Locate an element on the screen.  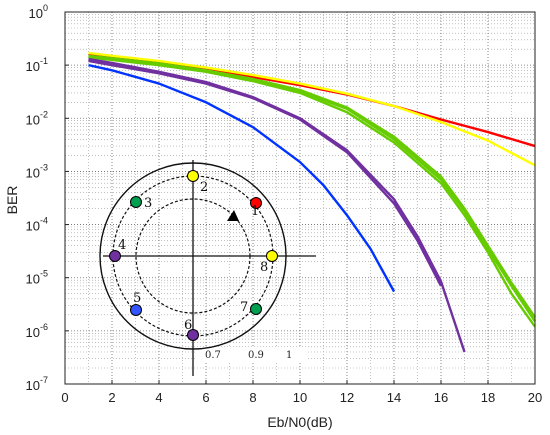
radius-label: 0.7 is located at coordinates (213, 355).